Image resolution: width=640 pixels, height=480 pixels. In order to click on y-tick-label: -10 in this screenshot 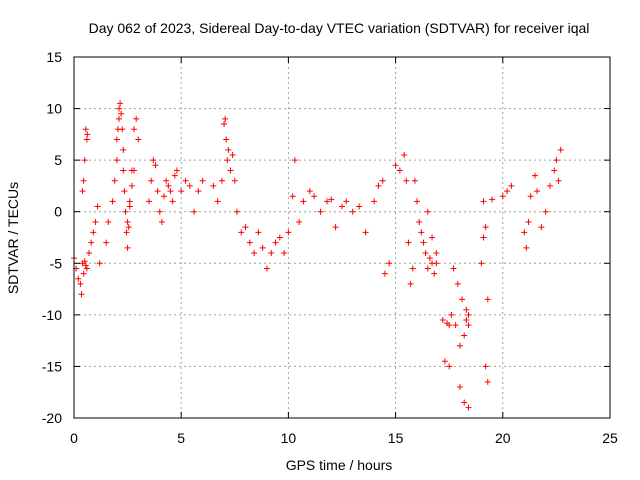, I will do `click(52, 315)`.